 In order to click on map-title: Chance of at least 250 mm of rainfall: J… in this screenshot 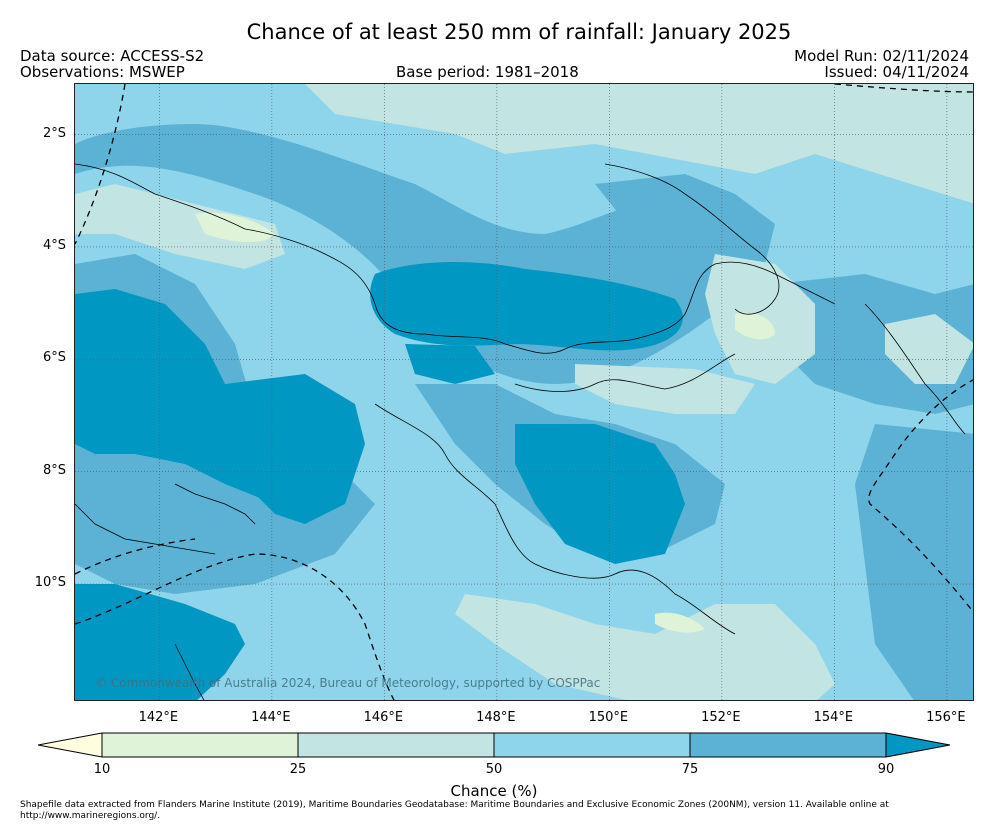, I will do `click(519, 32)`.